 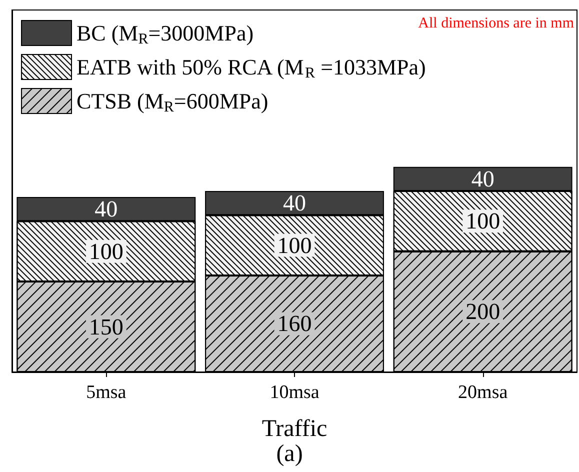 I want to click on text: (a), so click(x=289, y=454).